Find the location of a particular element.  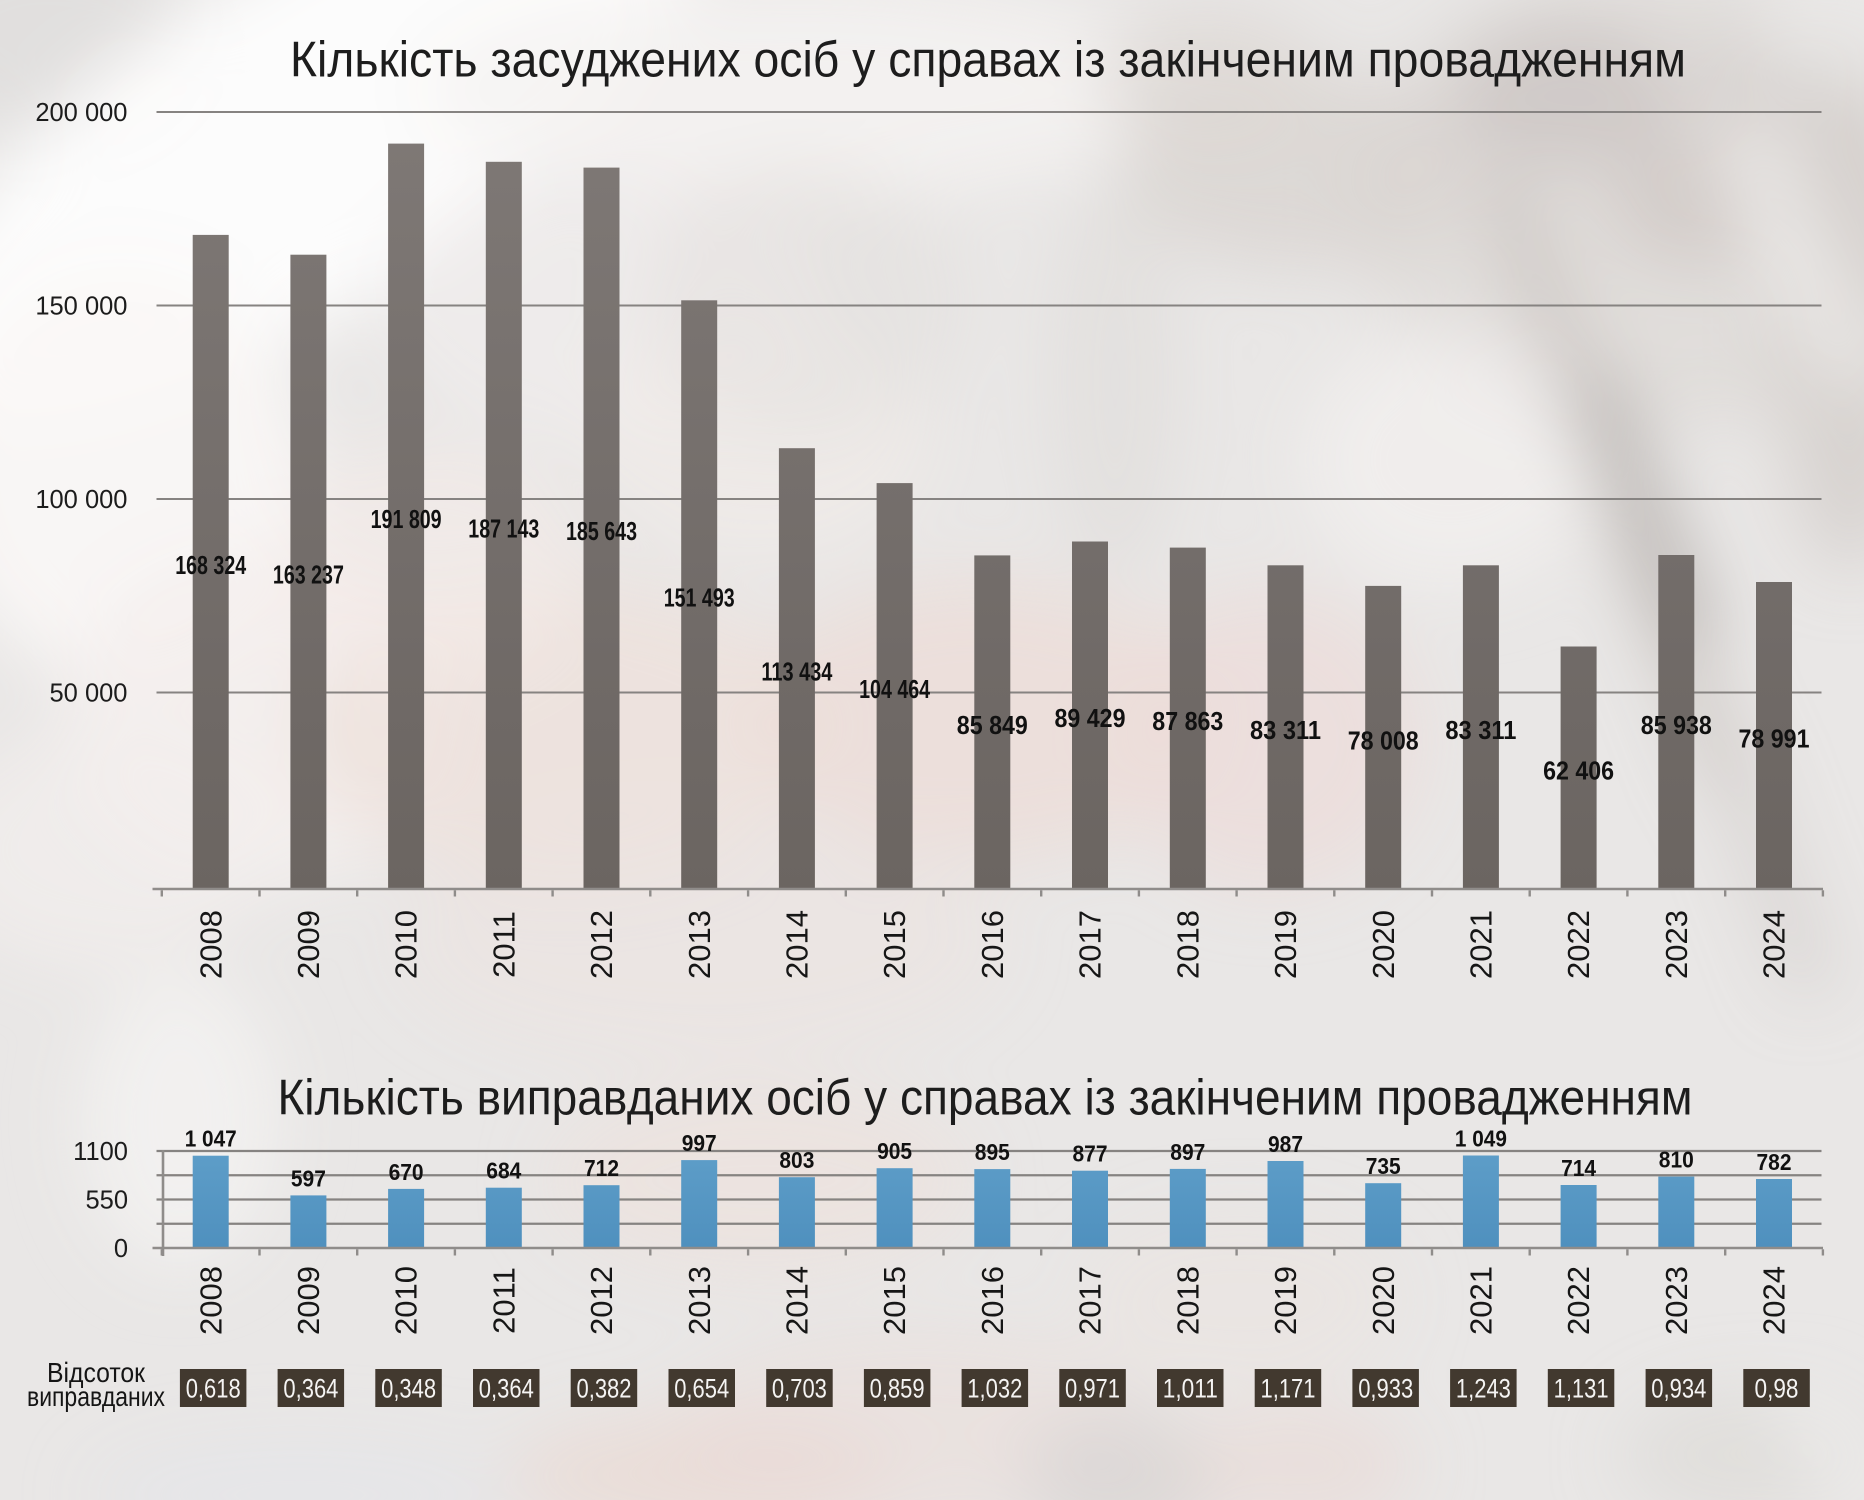

svg-text: 1,011 is located at coordinates (1190, 1389).